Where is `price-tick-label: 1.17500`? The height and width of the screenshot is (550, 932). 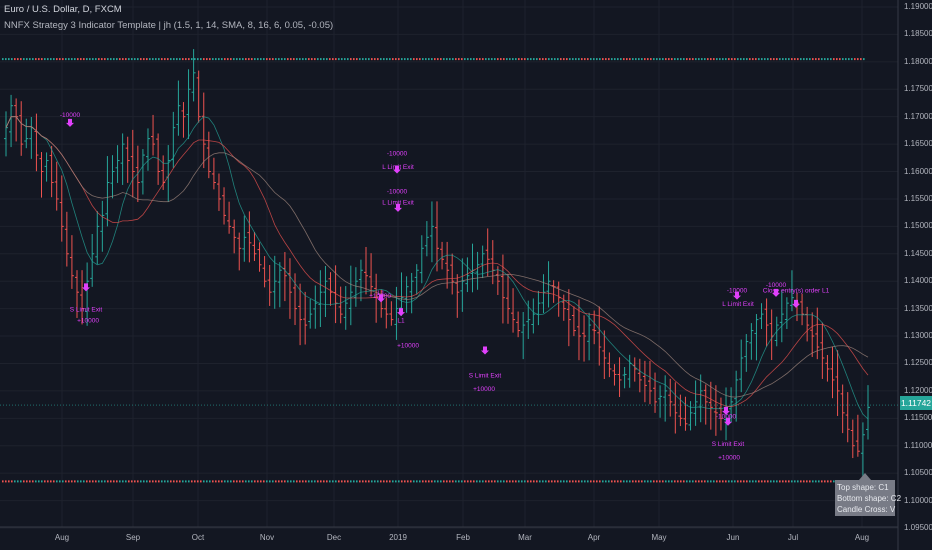 price-tick-label: 1.17500 is located at coordinates (918, 89).